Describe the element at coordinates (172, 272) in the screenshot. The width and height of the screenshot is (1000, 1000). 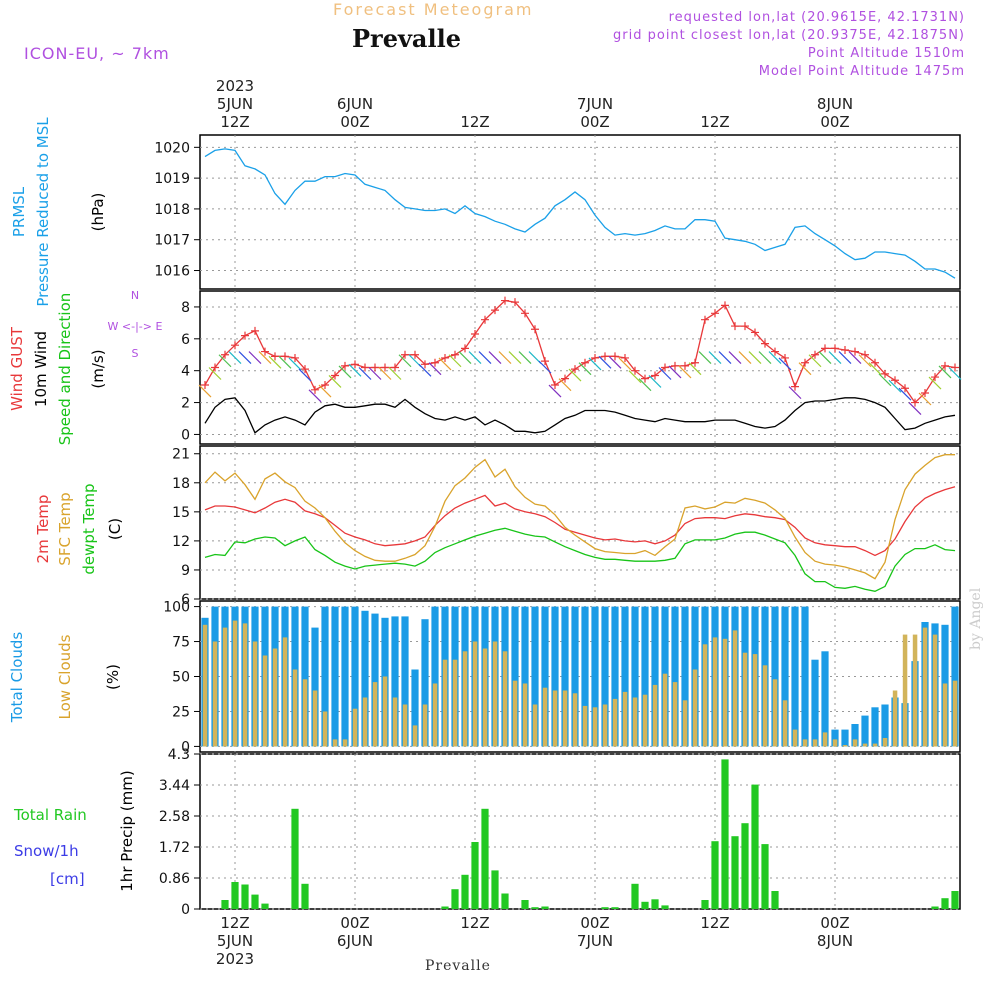
I see `pressure-ytick-label: 1016` at that location.